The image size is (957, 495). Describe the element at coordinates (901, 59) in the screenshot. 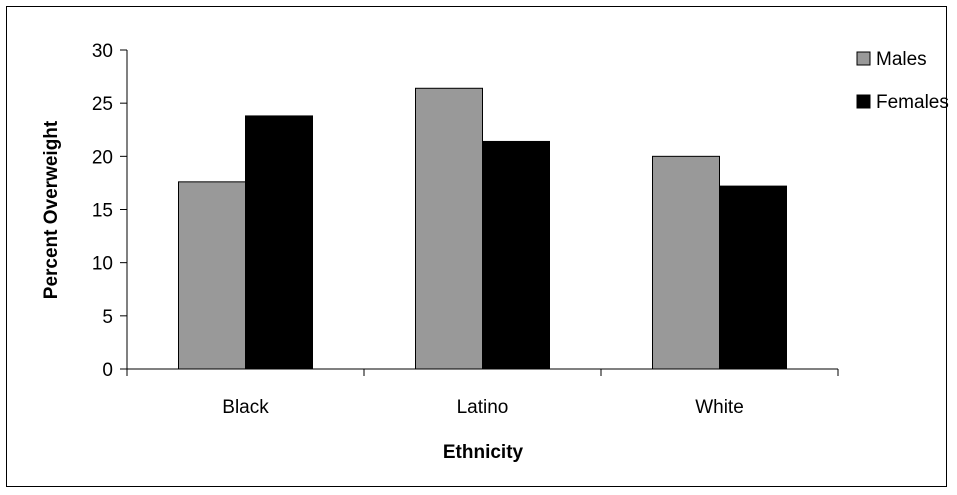

I see `legend-label-males: Males` at that location.